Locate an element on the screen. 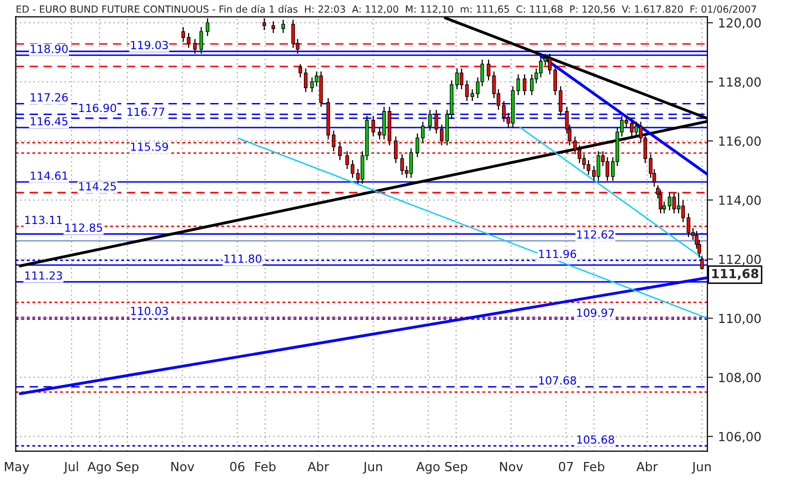  ref-line-label: 111.80 is located at coordinates (243, 258).